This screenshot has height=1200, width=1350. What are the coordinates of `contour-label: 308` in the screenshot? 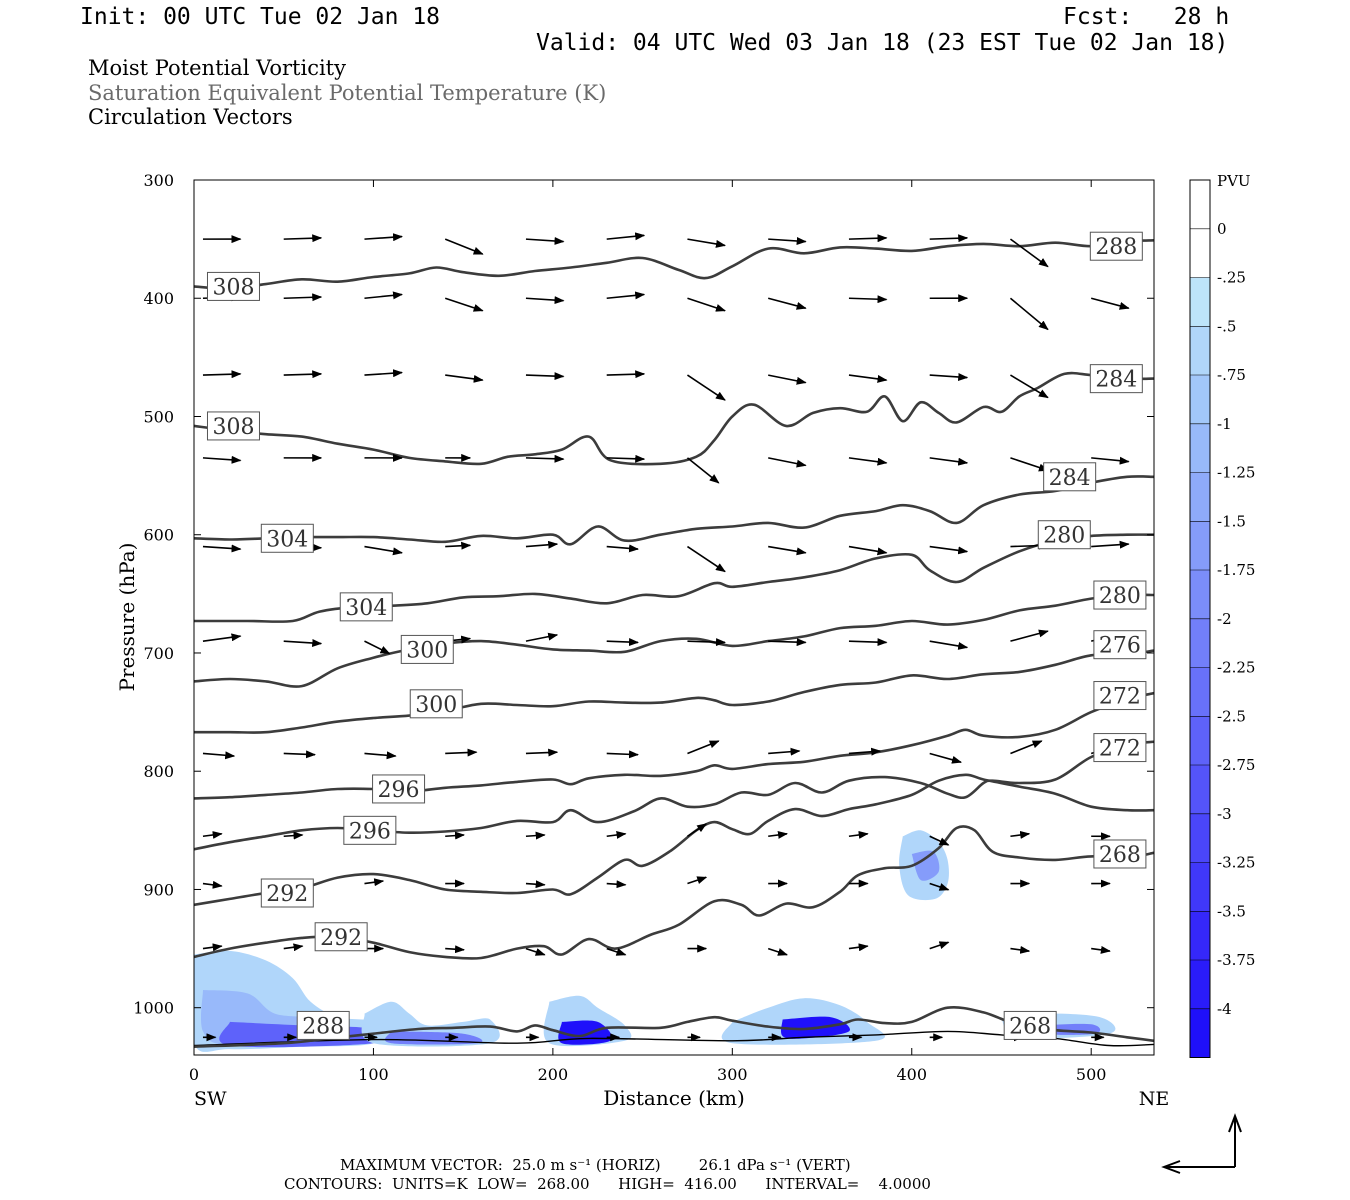 It's located at (233, 286).